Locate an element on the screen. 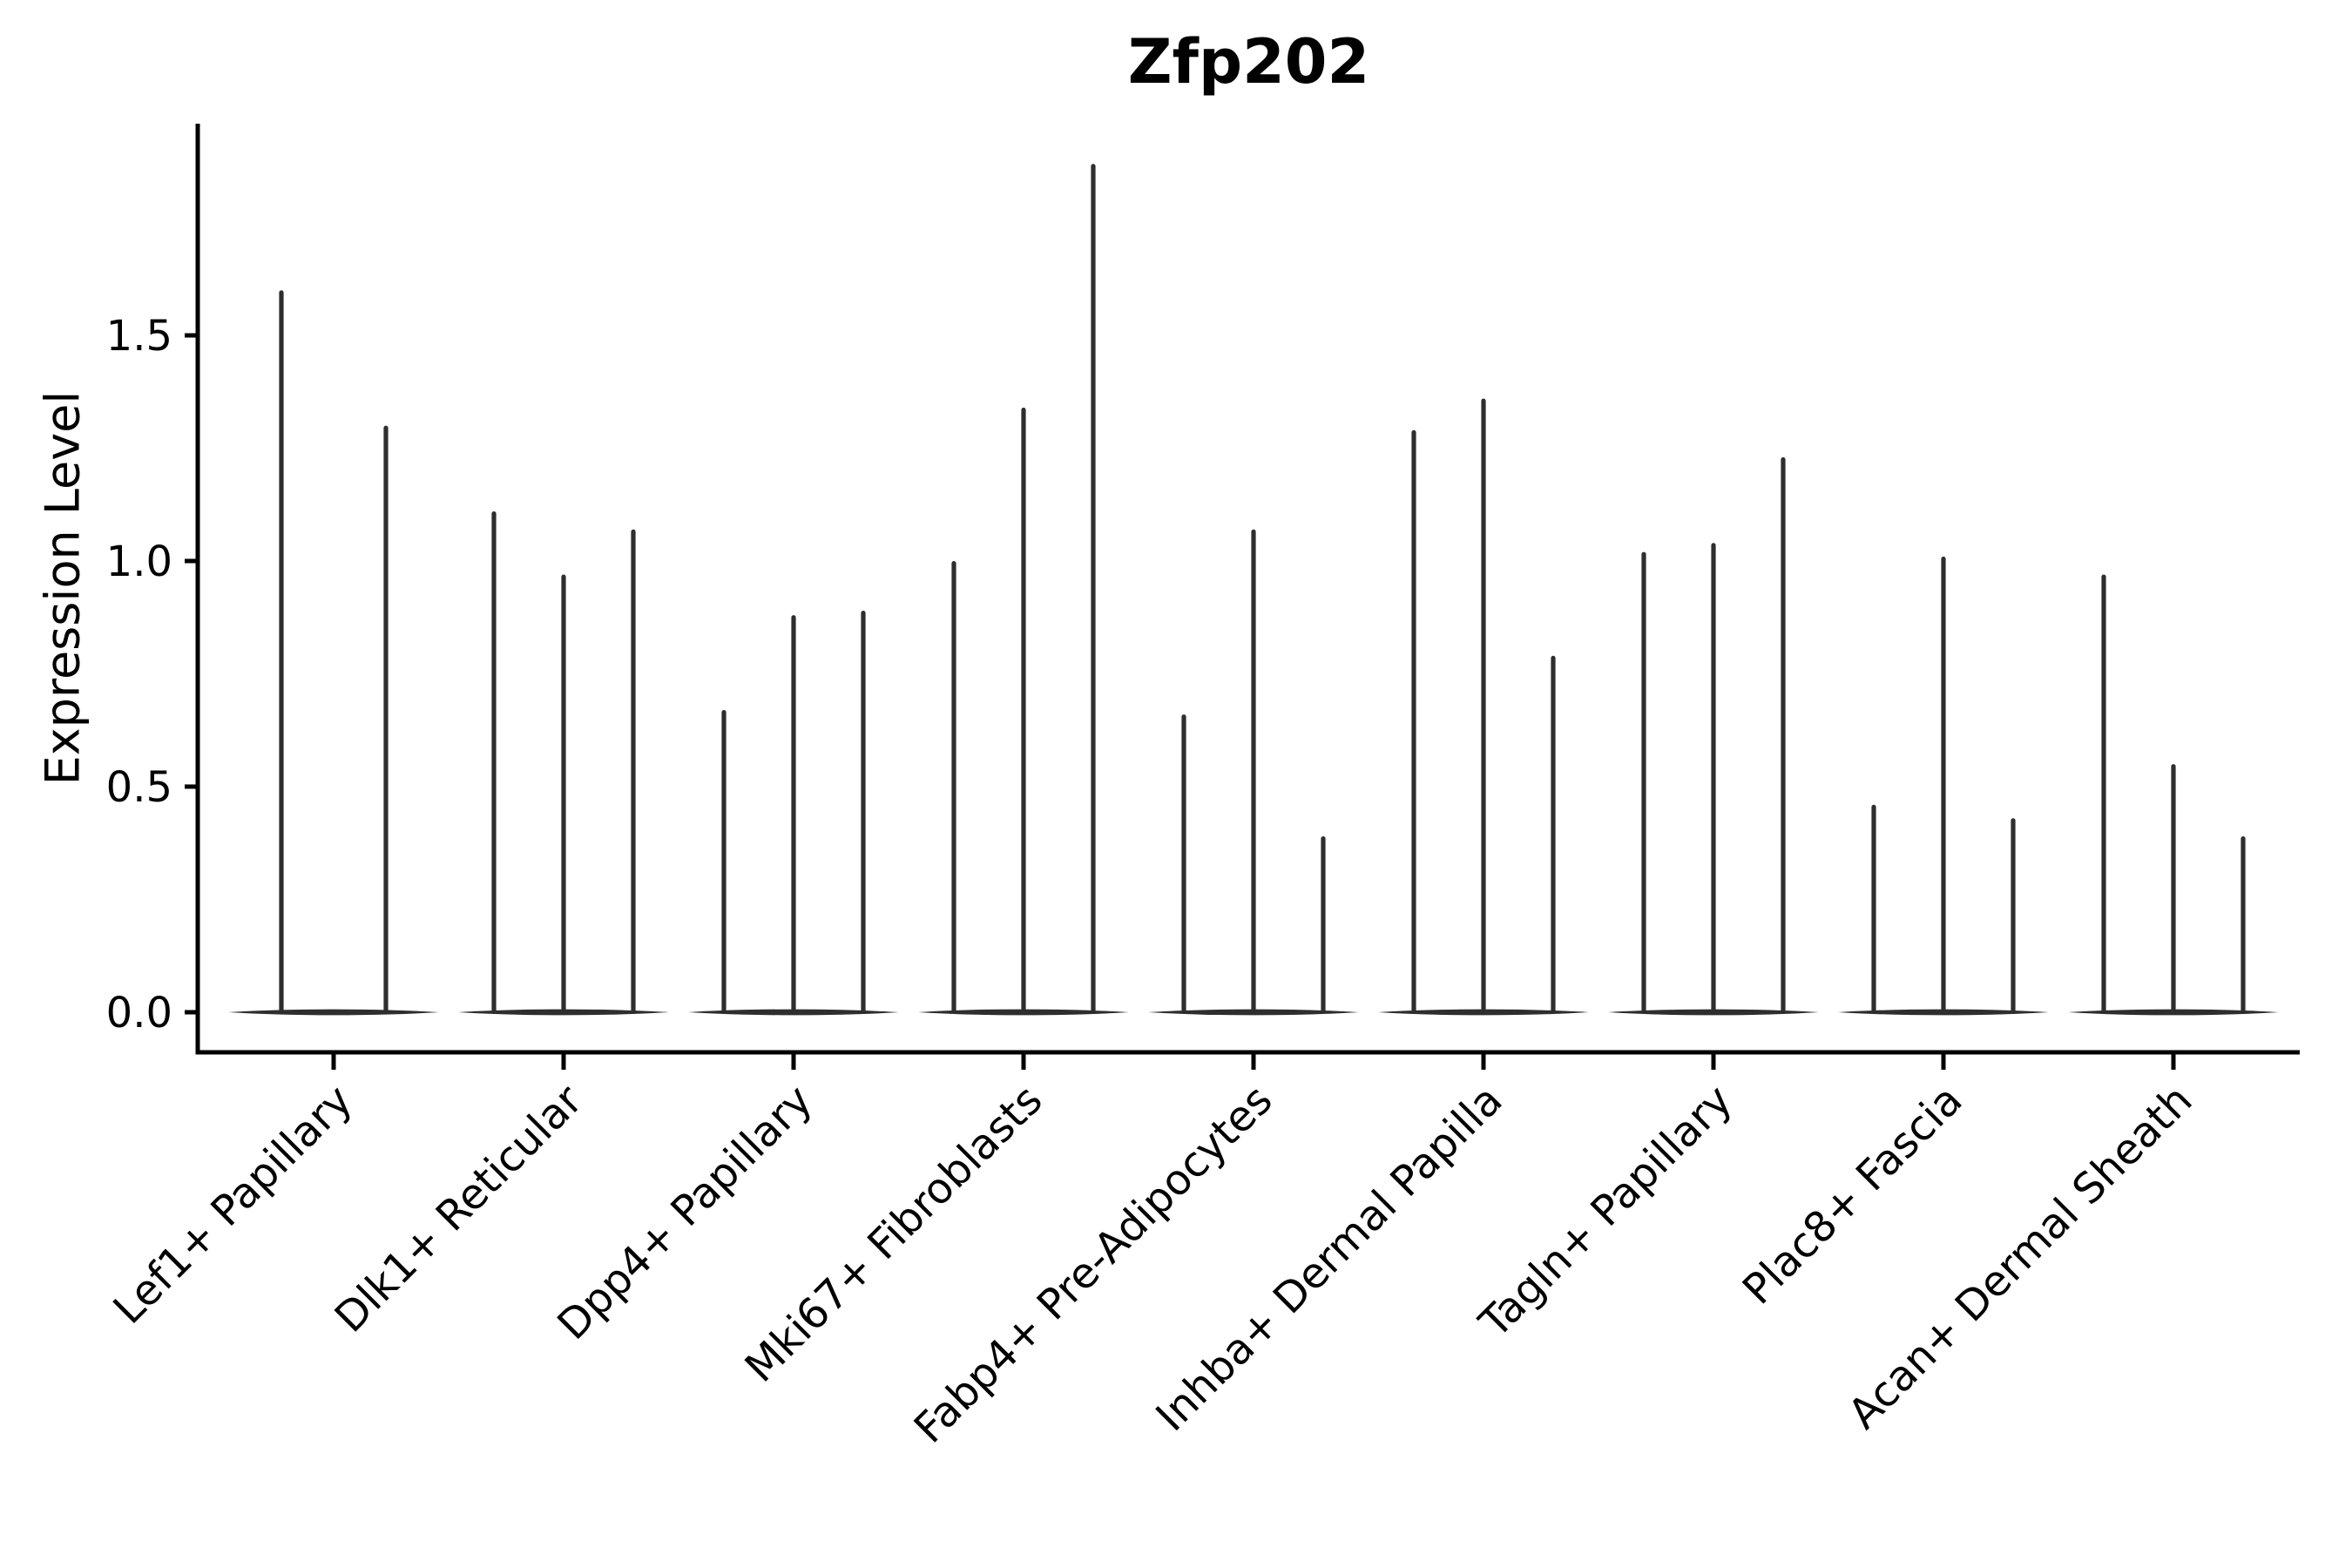  x-tick-label: Tagln+ Papillary is located at coordinates (1605, 1212).